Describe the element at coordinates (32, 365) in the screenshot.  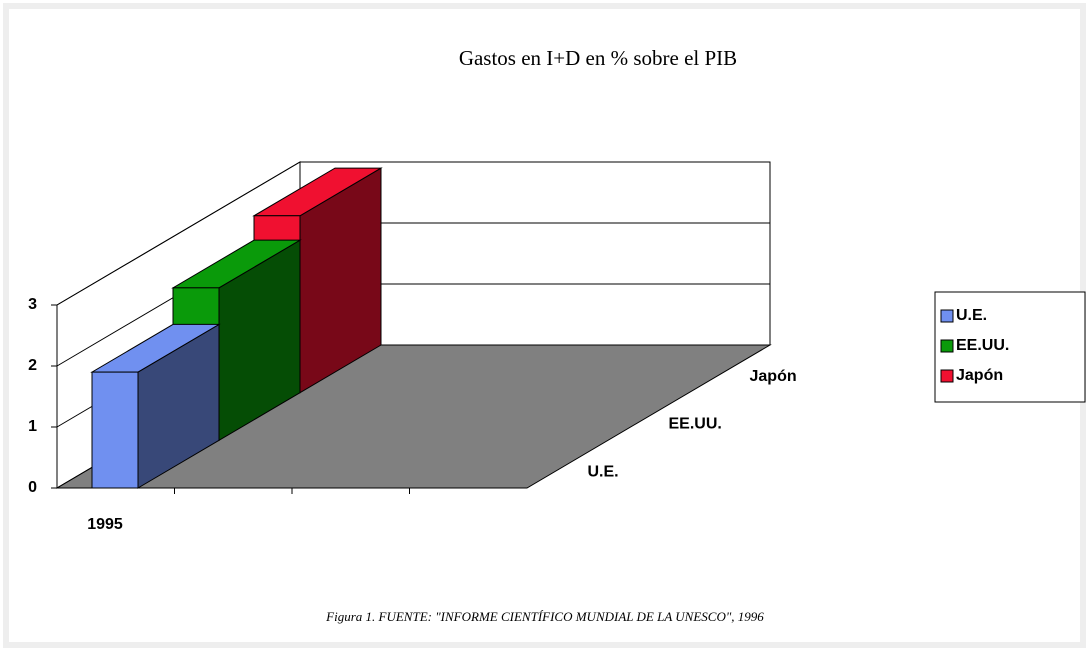
I see `y-tick-label: 2` at that location.